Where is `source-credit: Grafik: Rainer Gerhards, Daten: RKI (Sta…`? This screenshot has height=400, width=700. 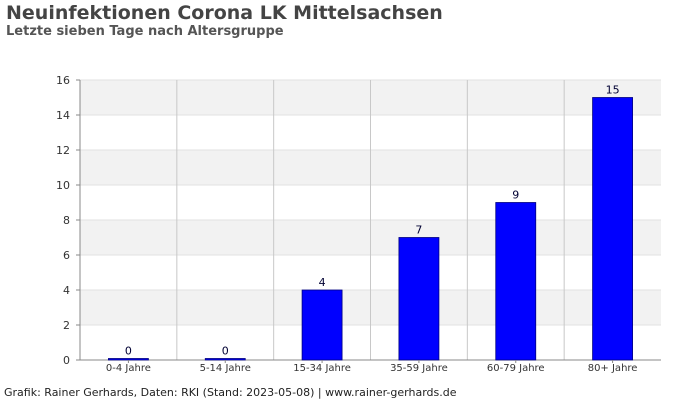 source-credit: Grafik: Rainer Gerhards, Daten: RKI (Sta… is located at coordinates (230, 392).